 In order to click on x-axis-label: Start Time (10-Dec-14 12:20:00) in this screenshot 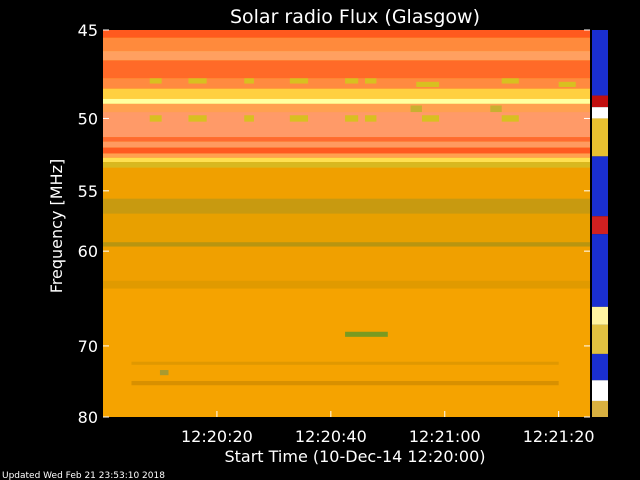, I will do `click(354, 456)`.